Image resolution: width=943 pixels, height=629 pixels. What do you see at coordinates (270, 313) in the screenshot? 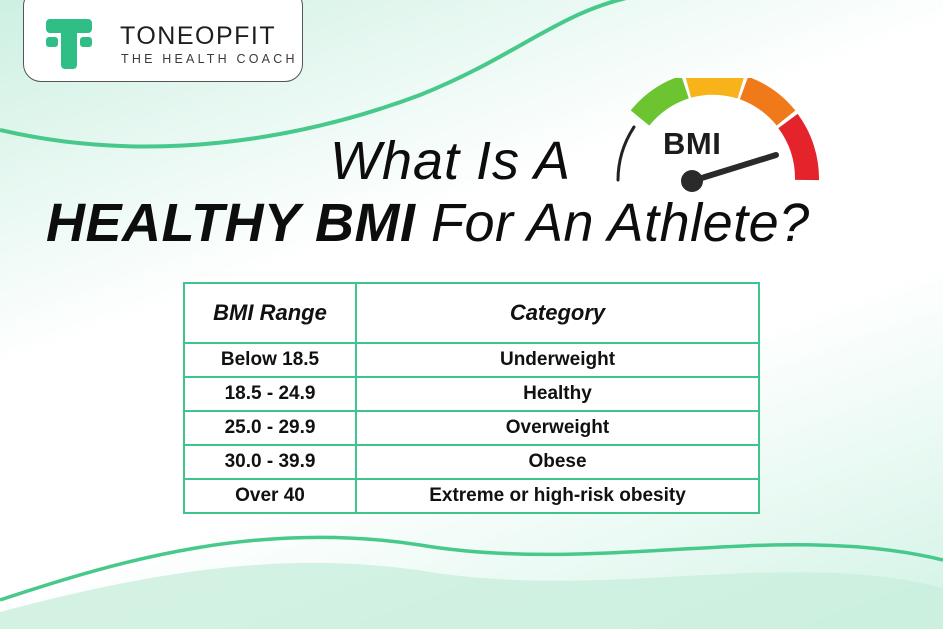
I see `header-bmi-range: BMI Range` at bounding box center [270, 313].